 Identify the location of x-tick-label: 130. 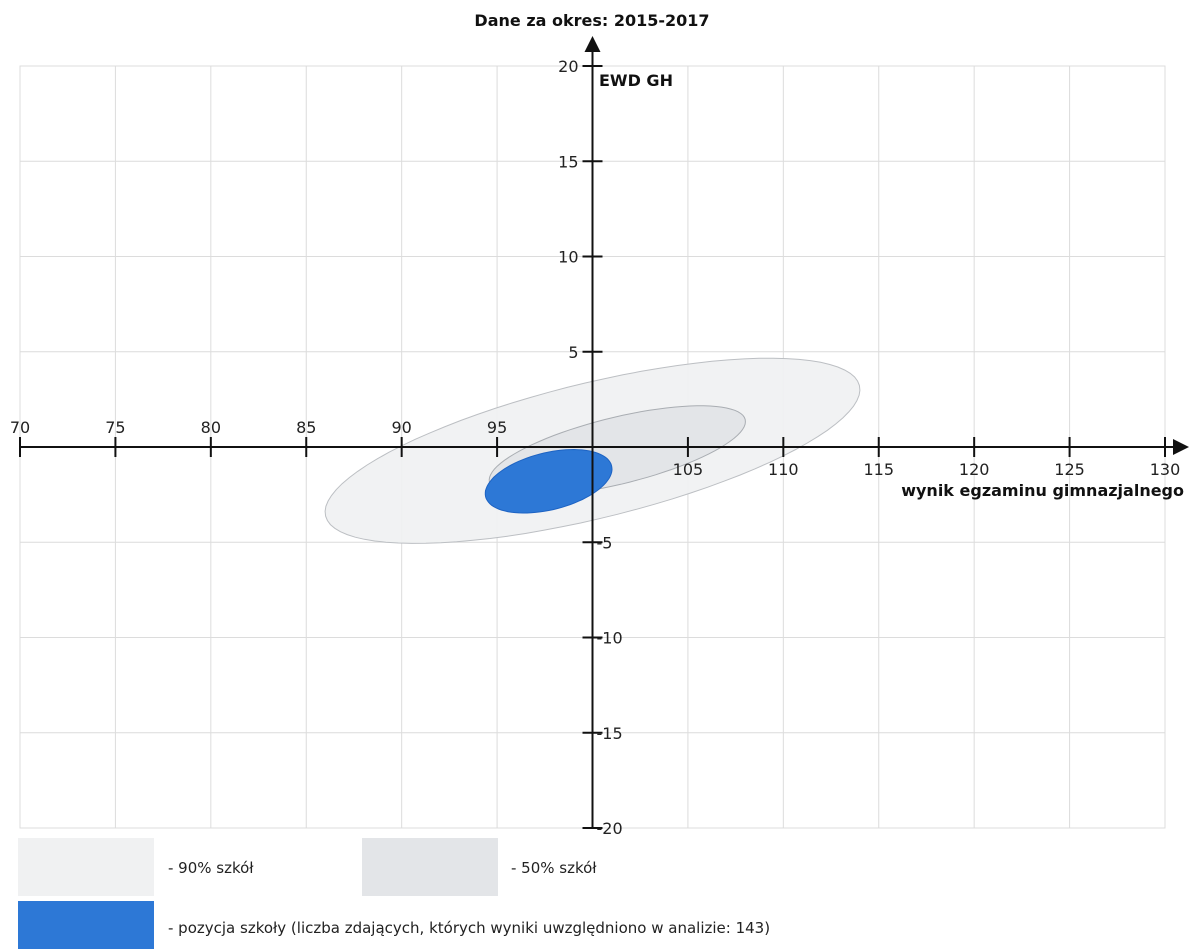
(1165, 469).